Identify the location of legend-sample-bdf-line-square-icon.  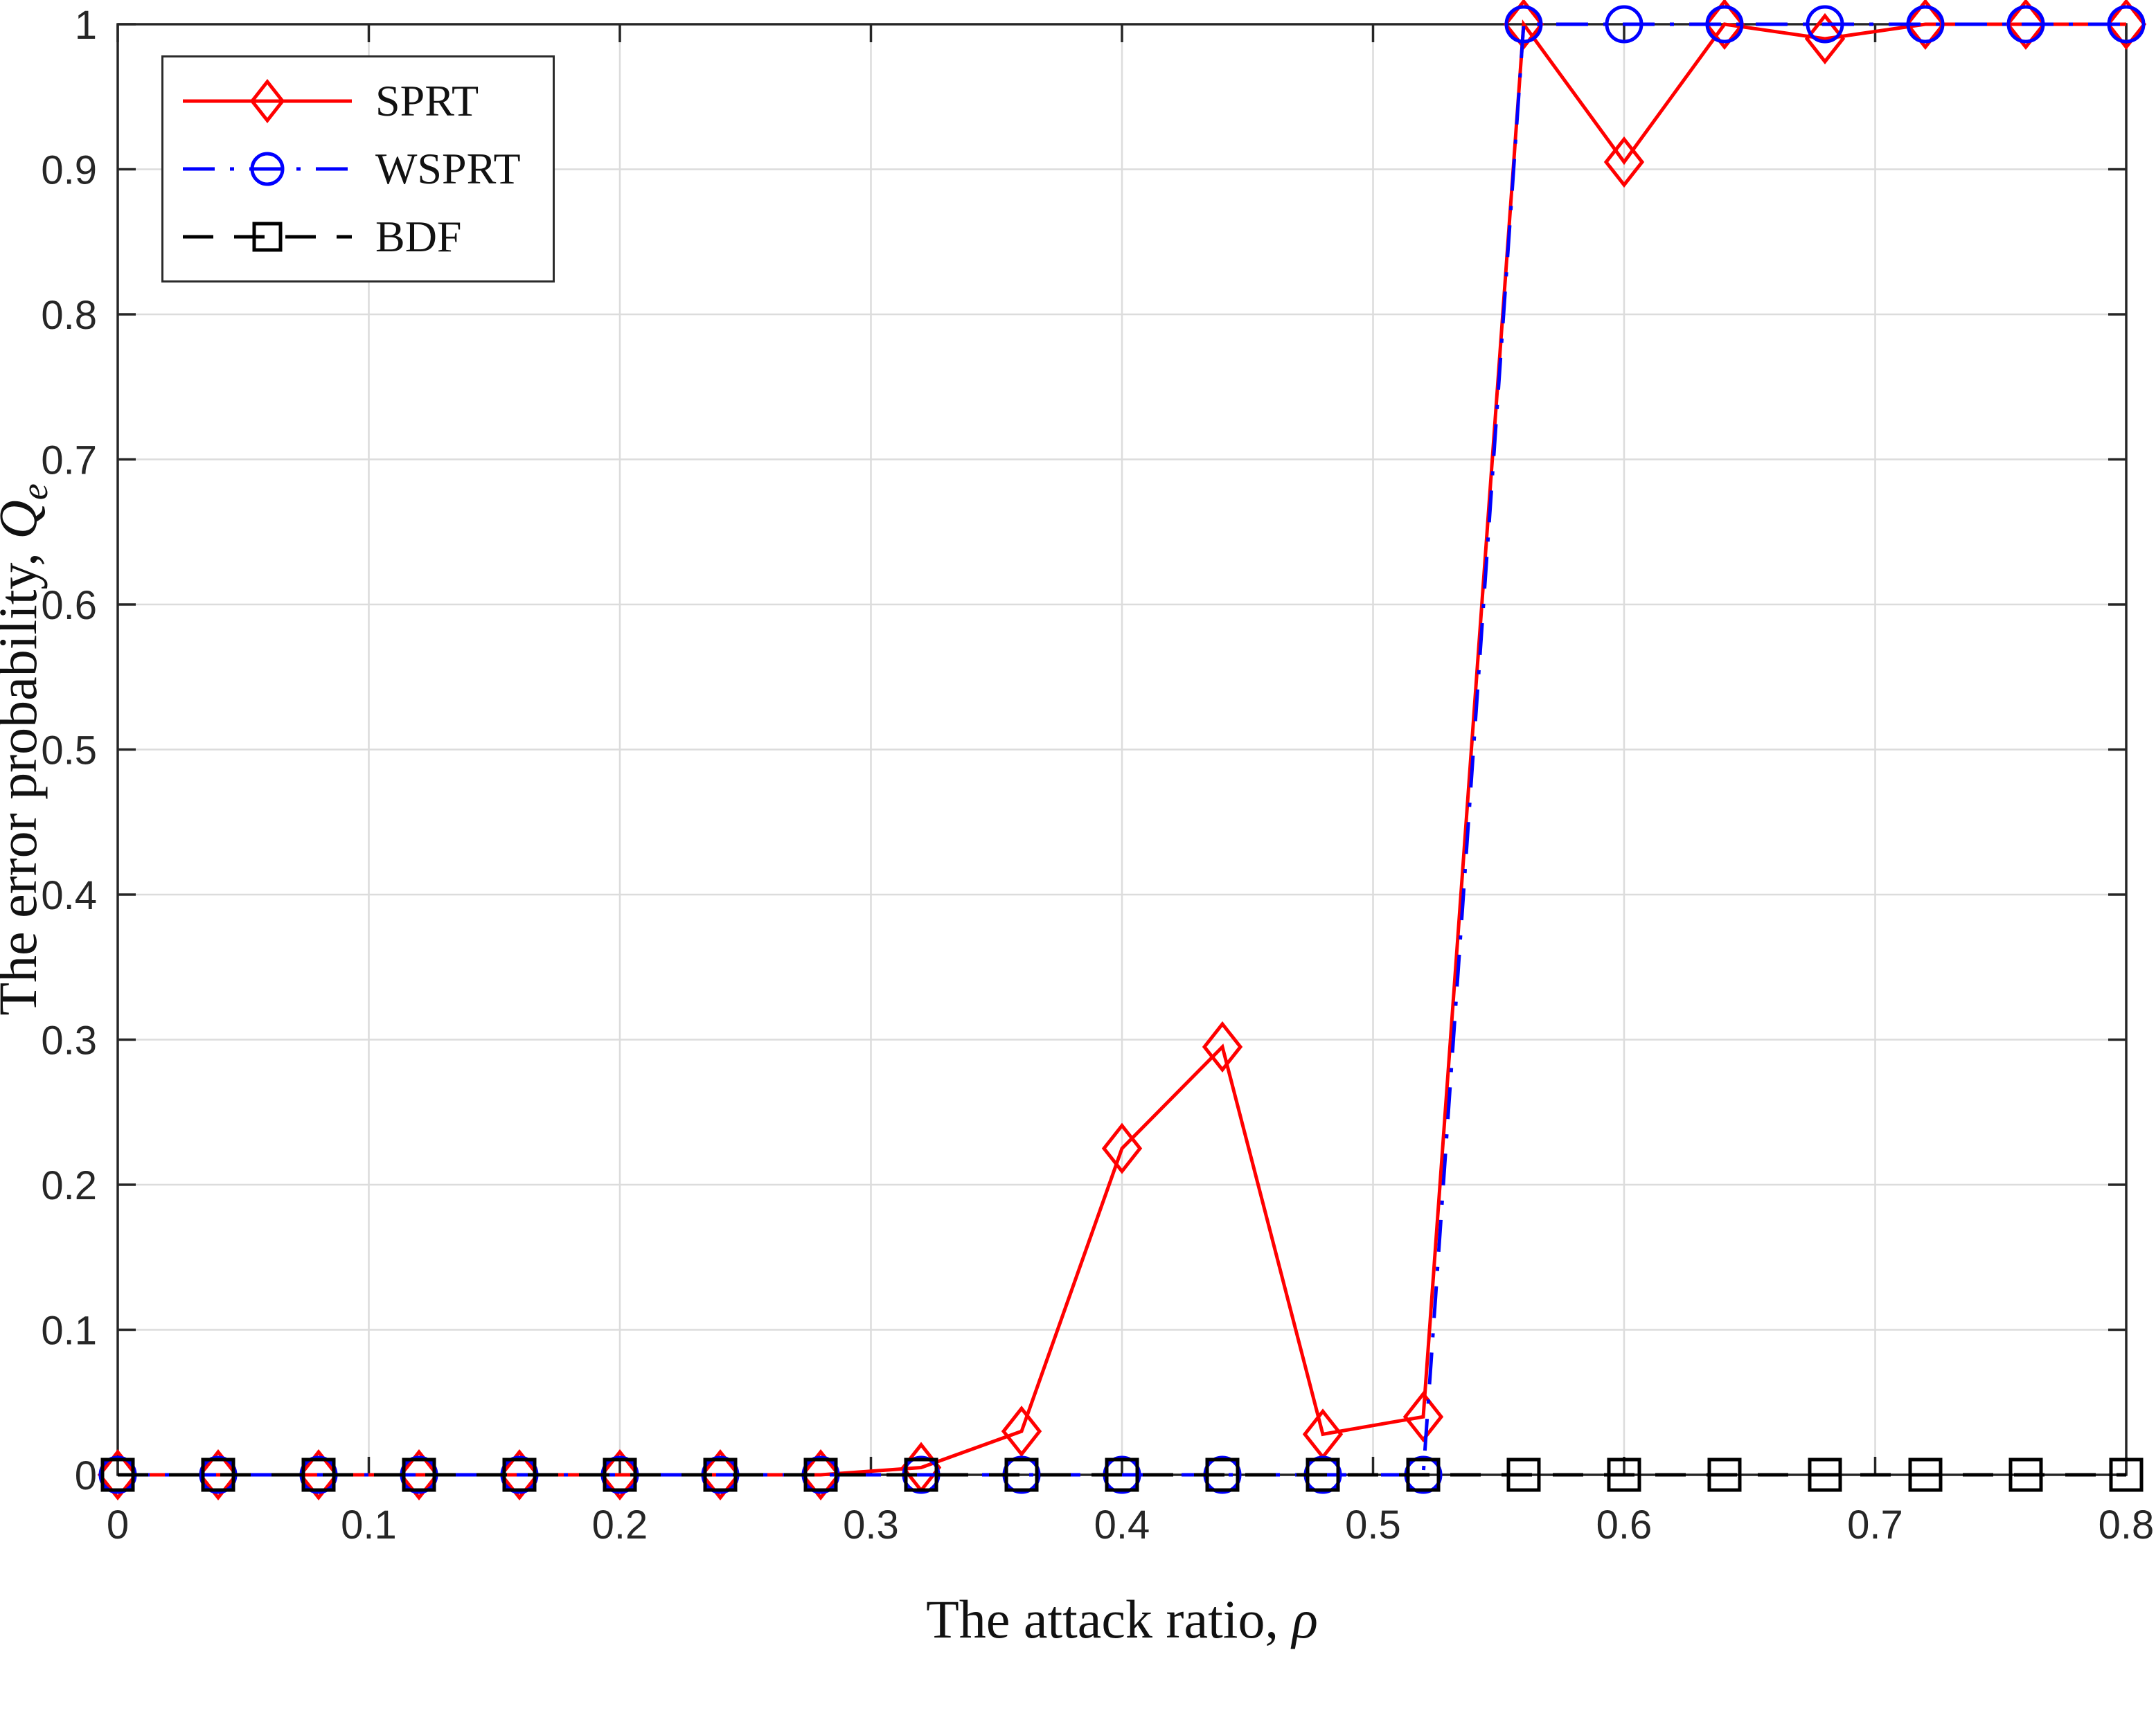
(268, 237).